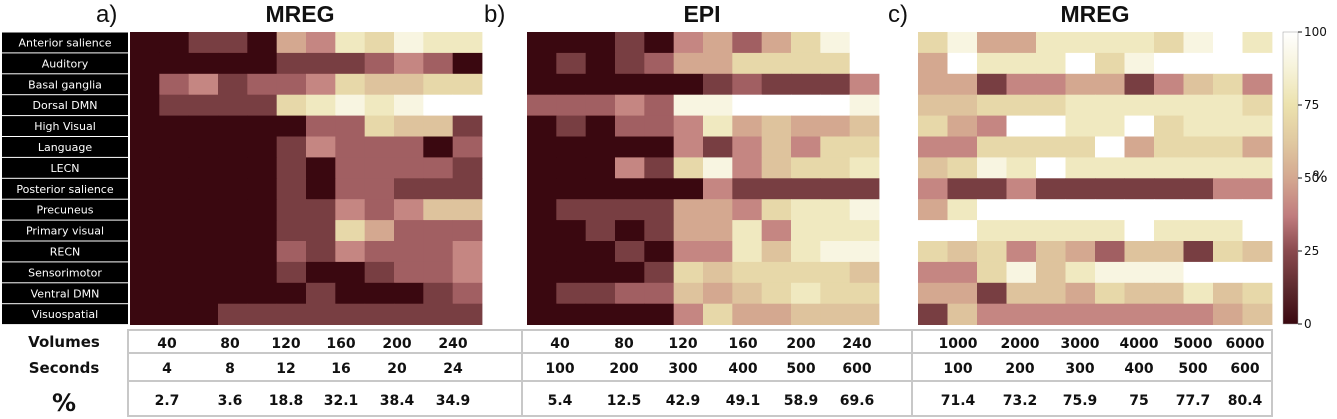 Image resolution: width=1337 pixels, height=419 pixels. Describe the element at coordinates (65, 314) in the screenshot. I see `row-label: Visuospatial` at that location.